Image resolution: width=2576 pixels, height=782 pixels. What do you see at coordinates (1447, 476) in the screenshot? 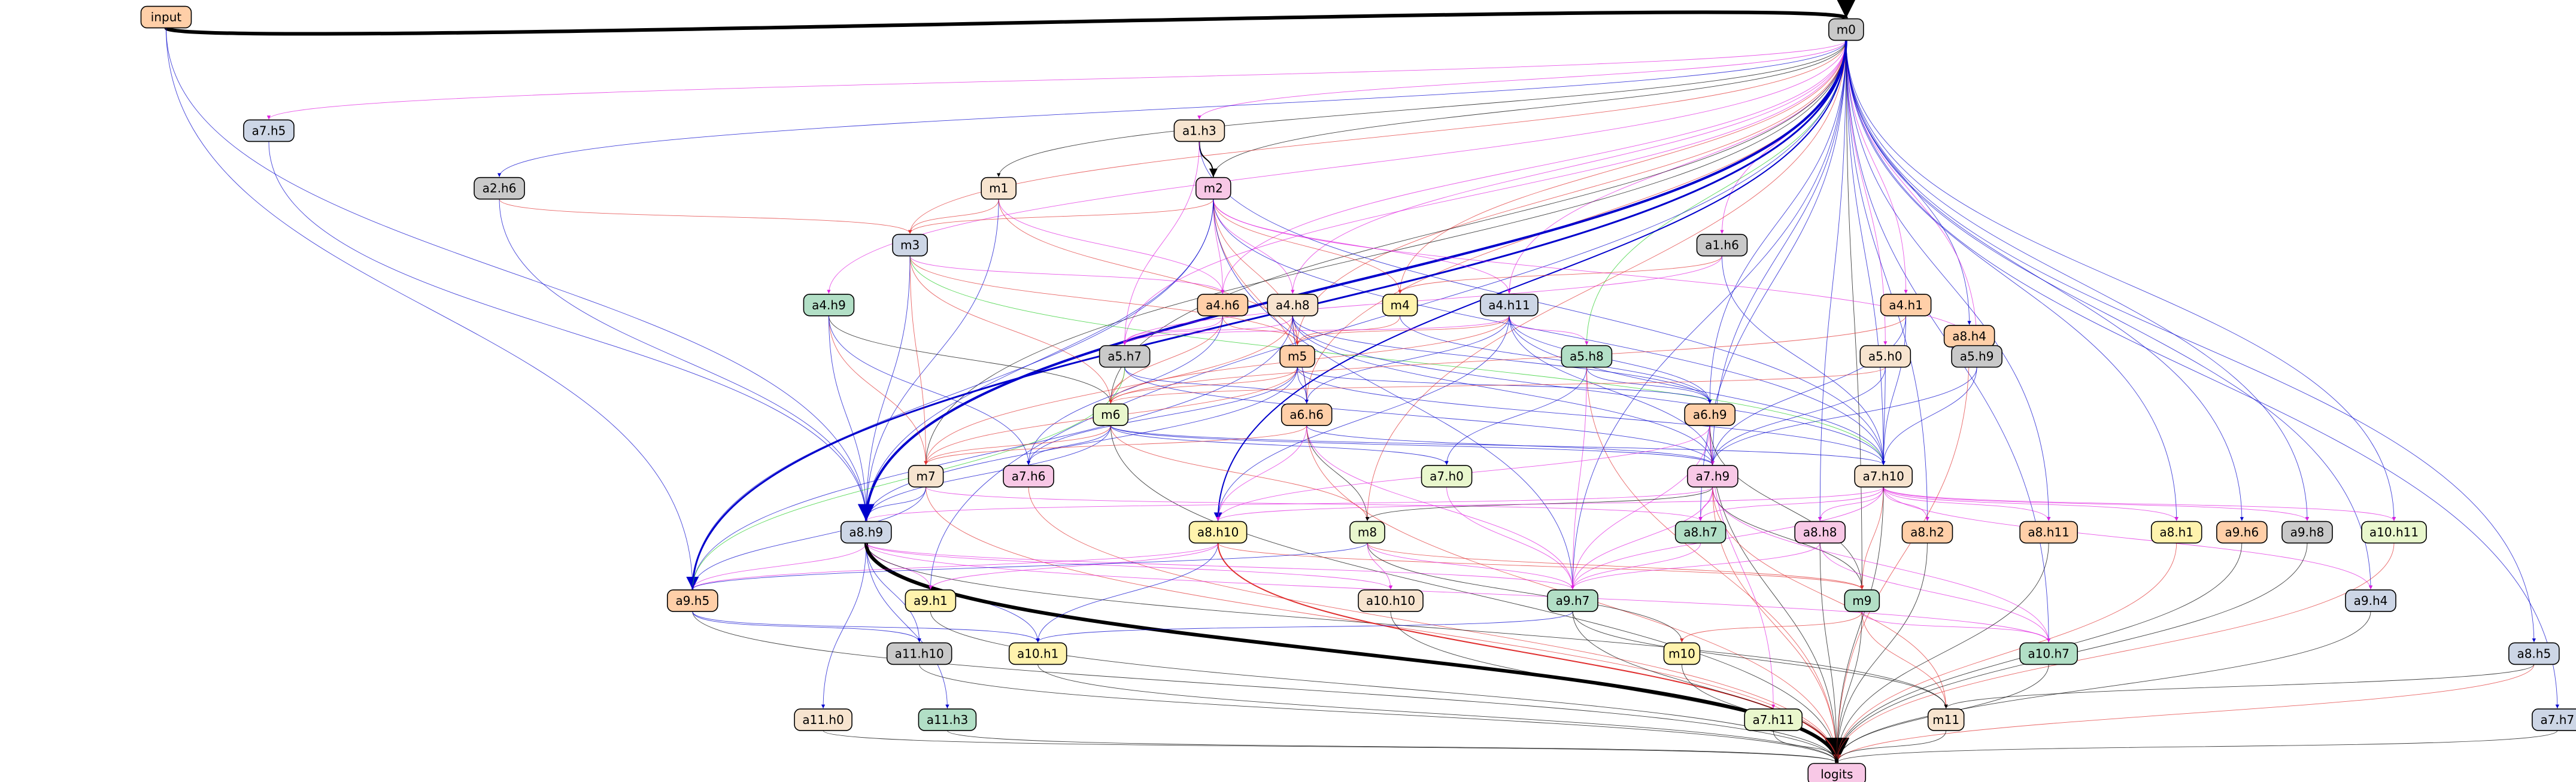
I see `node-a7-h0: a7.h0` at bounding box center [1447, 476].